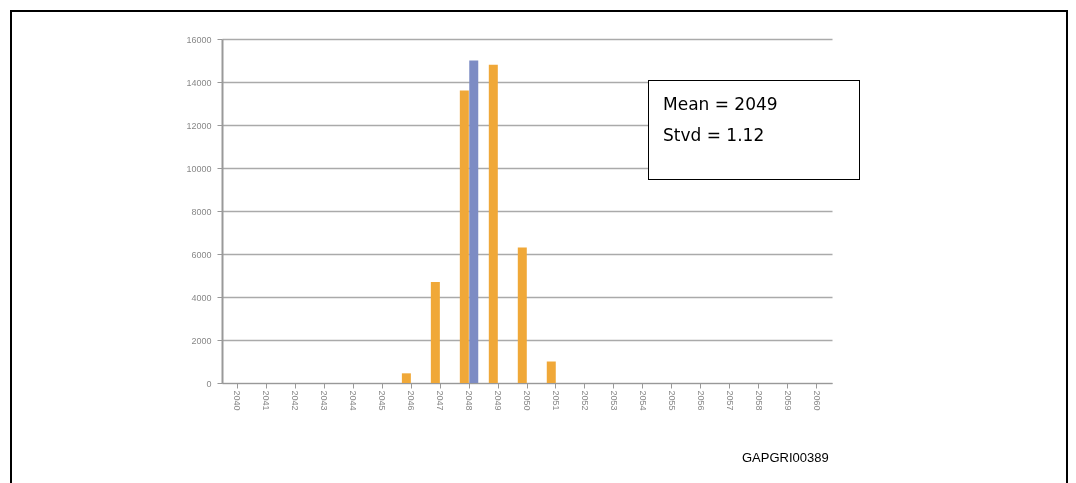  What do you see at coordinates (237, 400) in the screenshot?
I see `x-tick-label: 2040` at bounding box center [237, 400].